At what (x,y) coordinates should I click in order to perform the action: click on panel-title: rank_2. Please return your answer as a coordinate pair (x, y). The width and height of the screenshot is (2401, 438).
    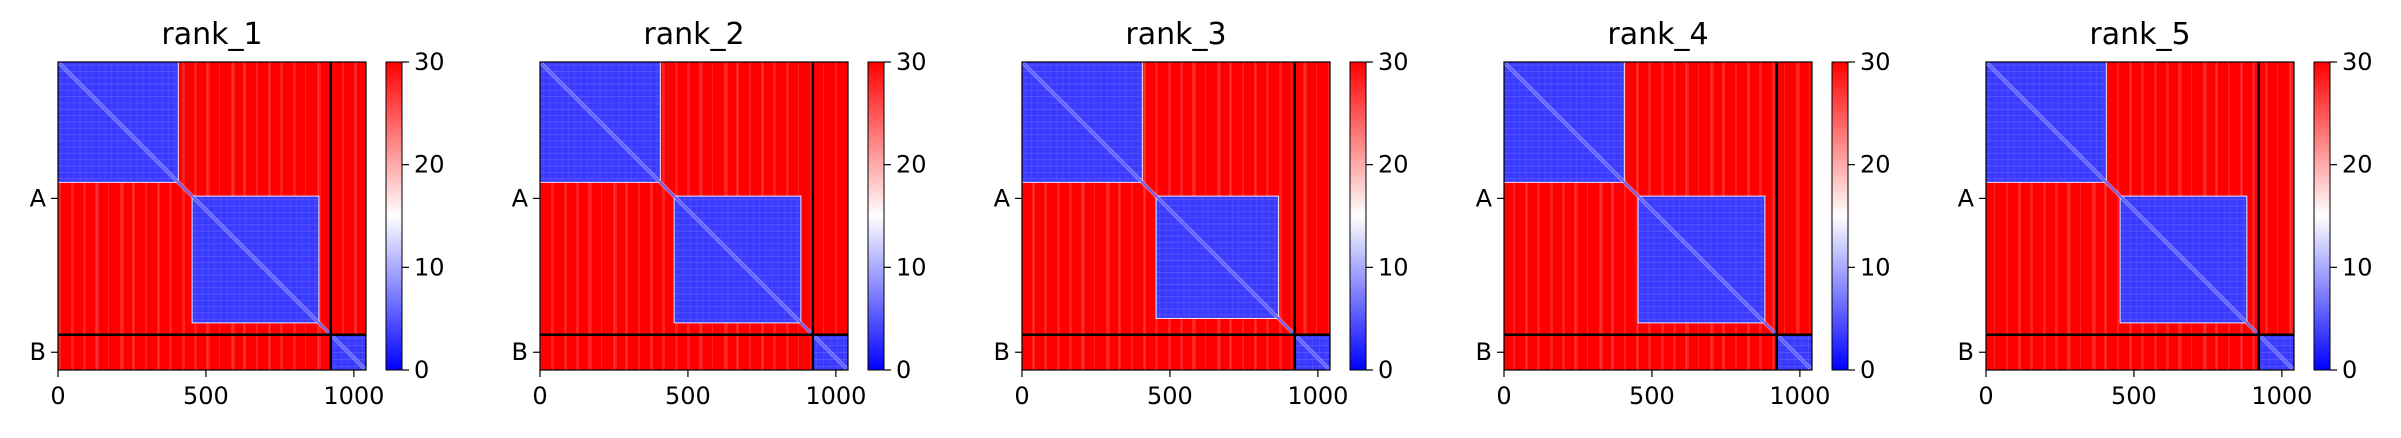
    Looking at the image, I should click on (693, 34).